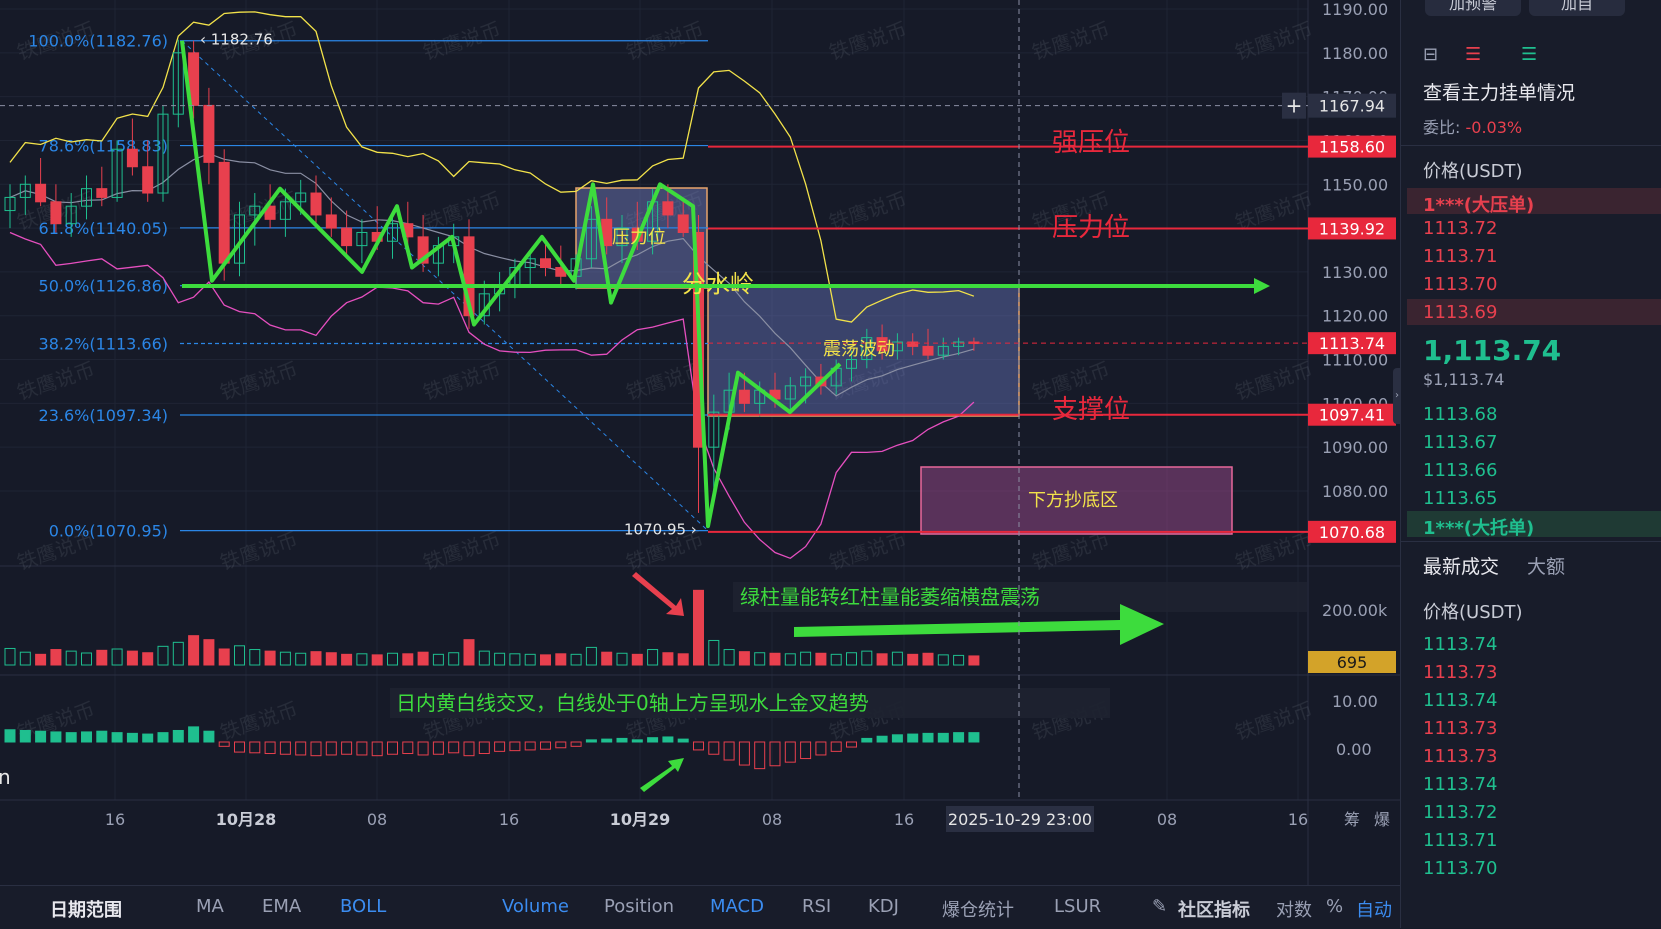 This screenshot has width=1661, height=929. What do you see at coordinates (363, 906) in the screenshot?
I see `indicator-boll: BOLL` at bounding box center [363, 906].